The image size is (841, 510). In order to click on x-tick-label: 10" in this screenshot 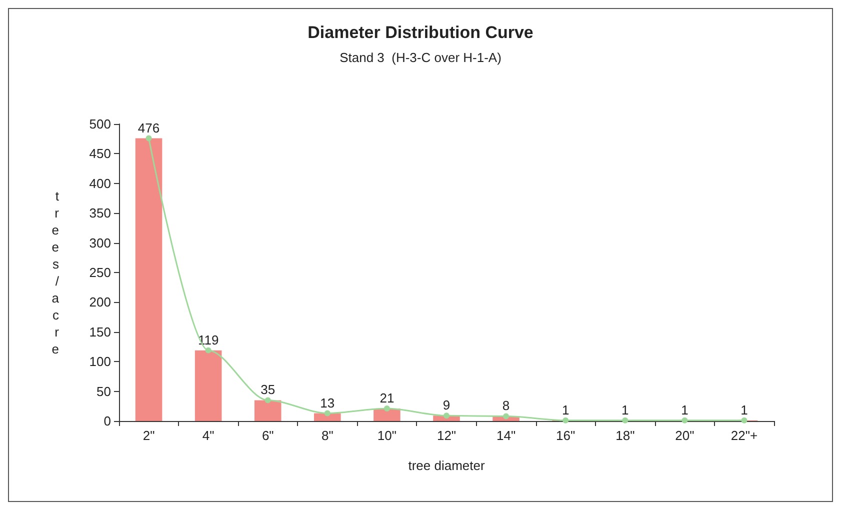, I will do `click(387, 435)`.